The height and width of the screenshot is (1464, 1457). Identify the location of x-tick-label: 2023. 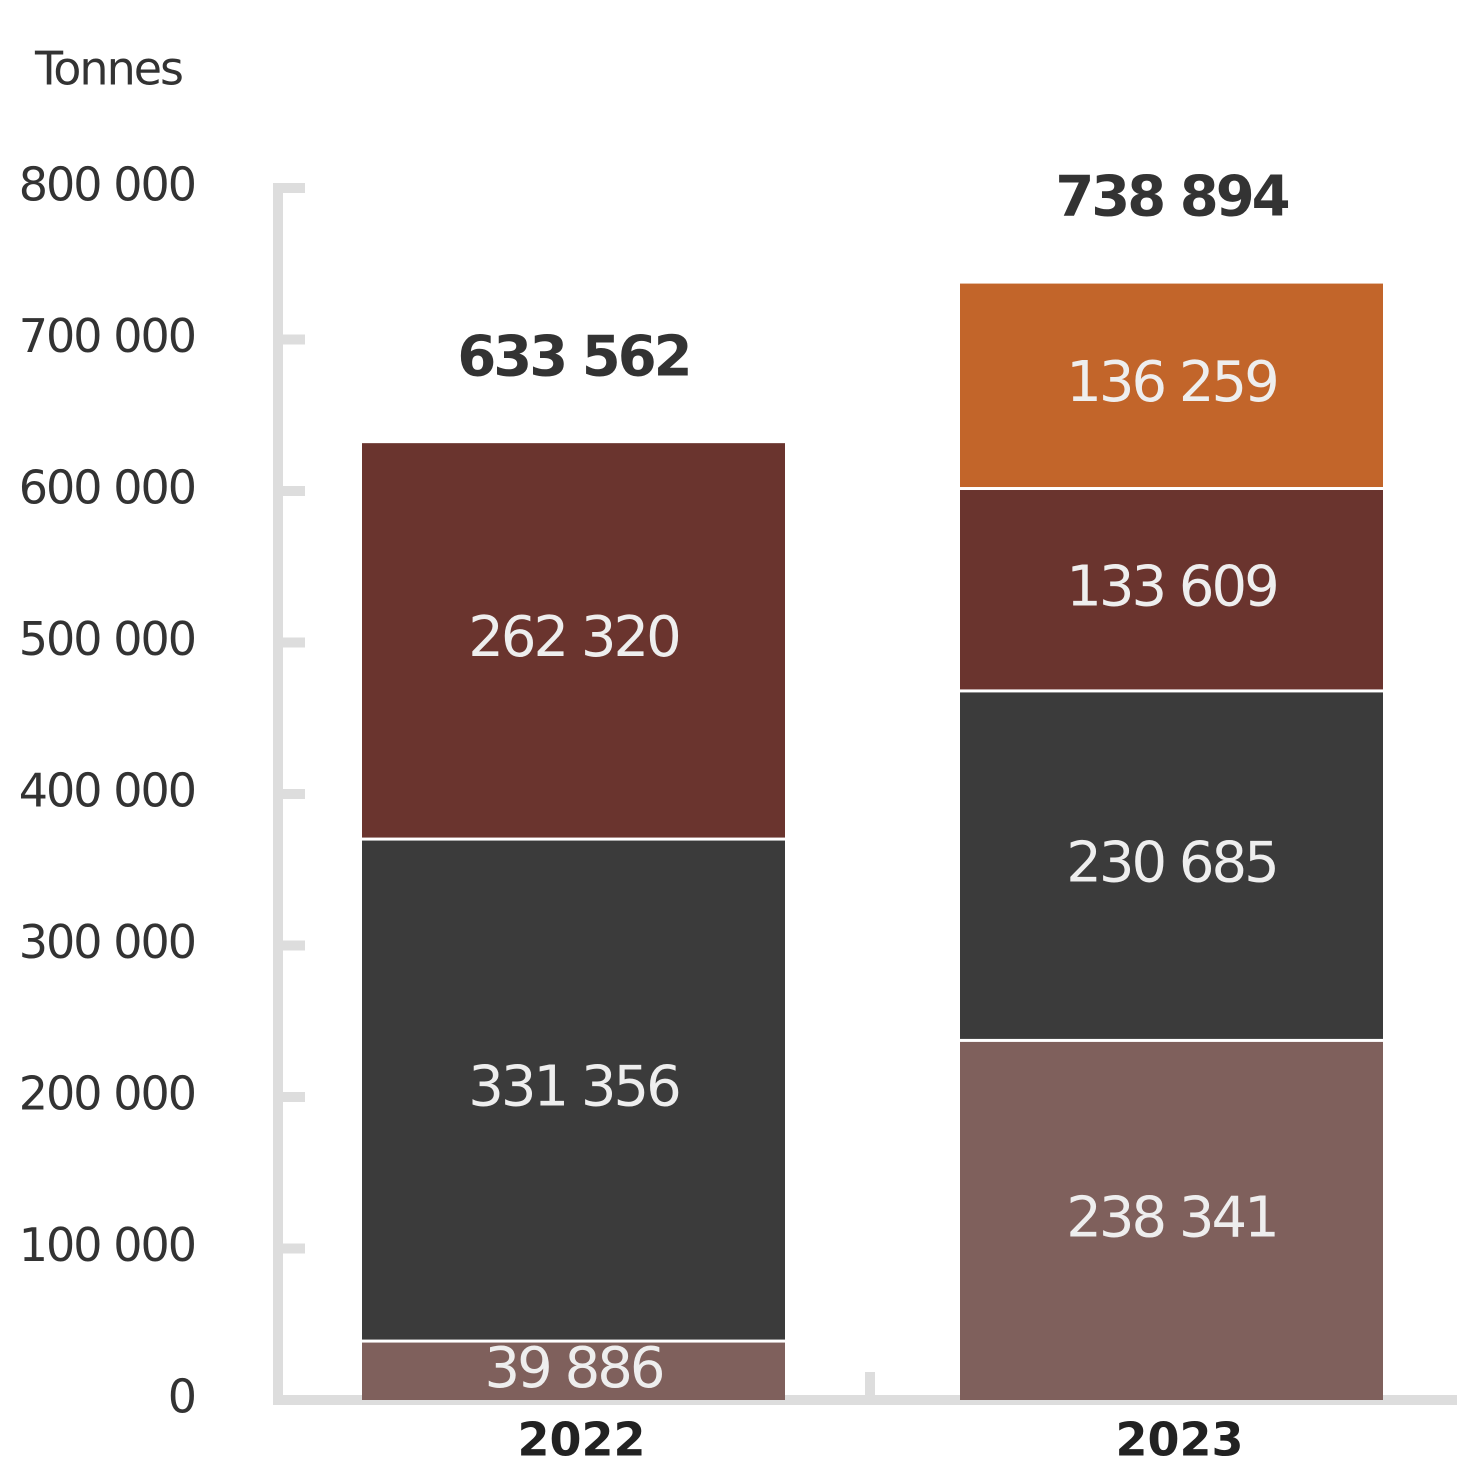
(1179, 1438).